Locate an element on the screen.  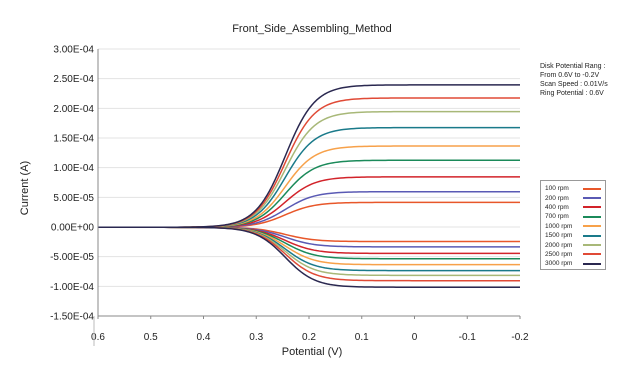
legend-item: 1500 rpm is located at coordinates (573, 235).